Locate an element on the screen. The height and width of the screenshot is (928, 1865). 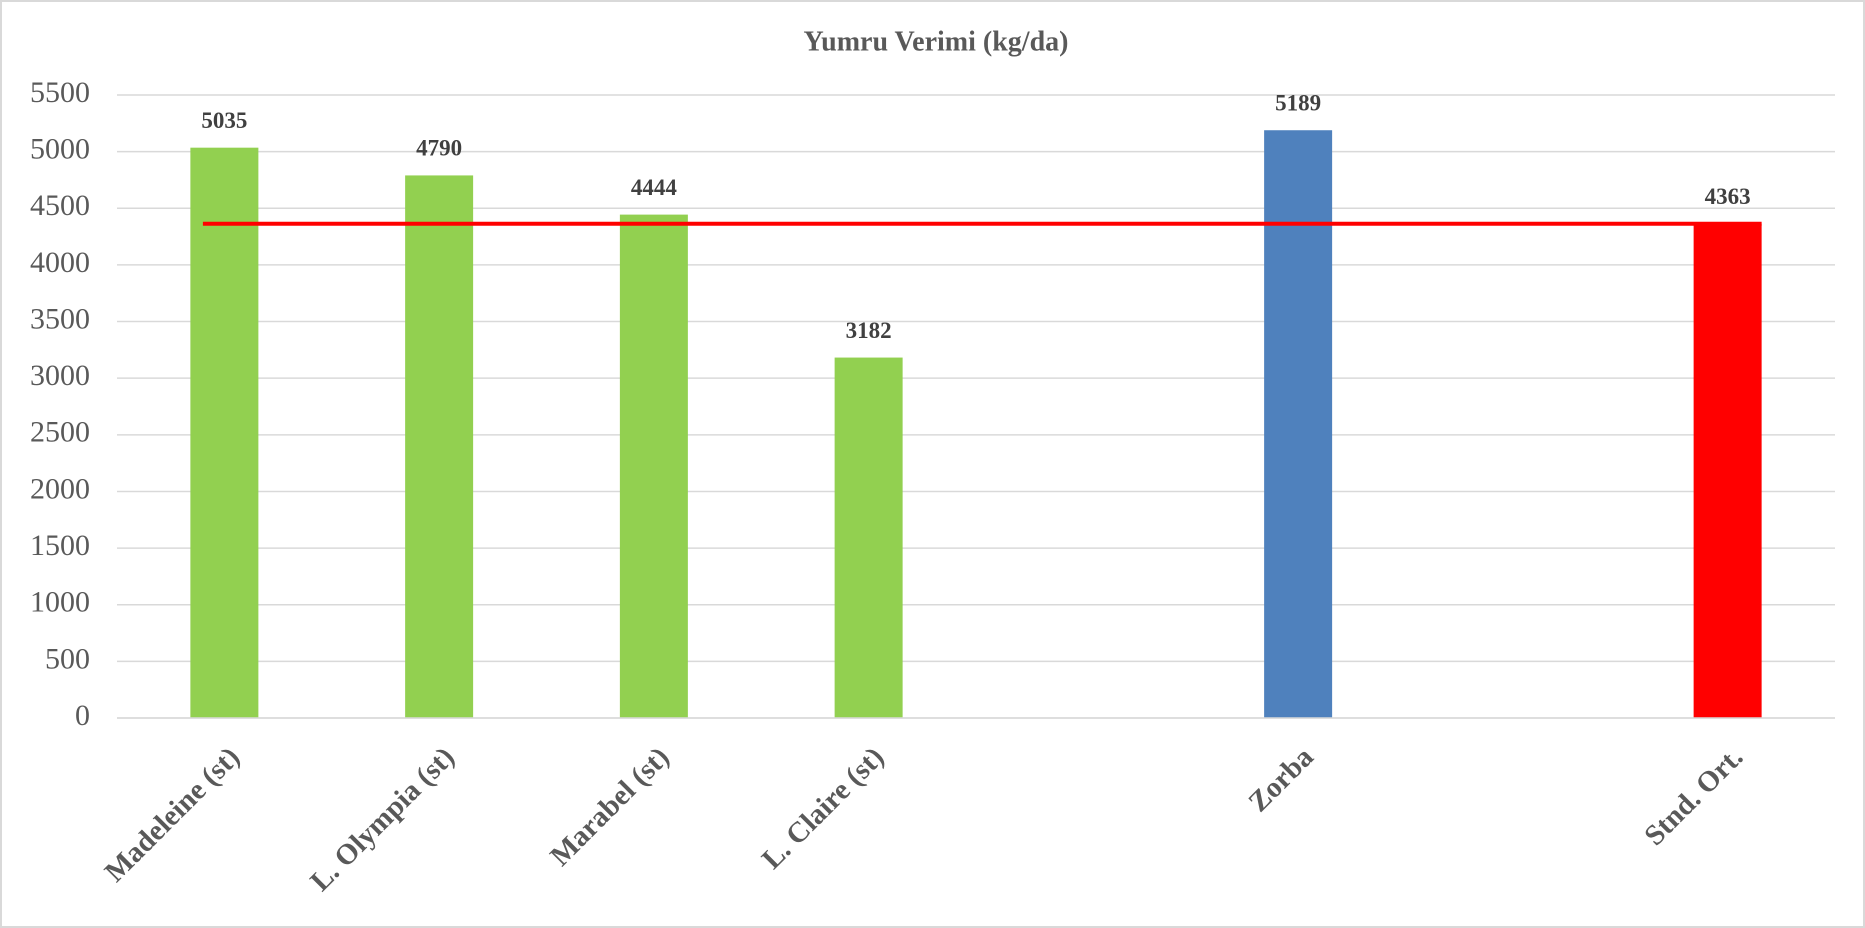
y-tick-label: 1500 is located at coordinates (60, 545).